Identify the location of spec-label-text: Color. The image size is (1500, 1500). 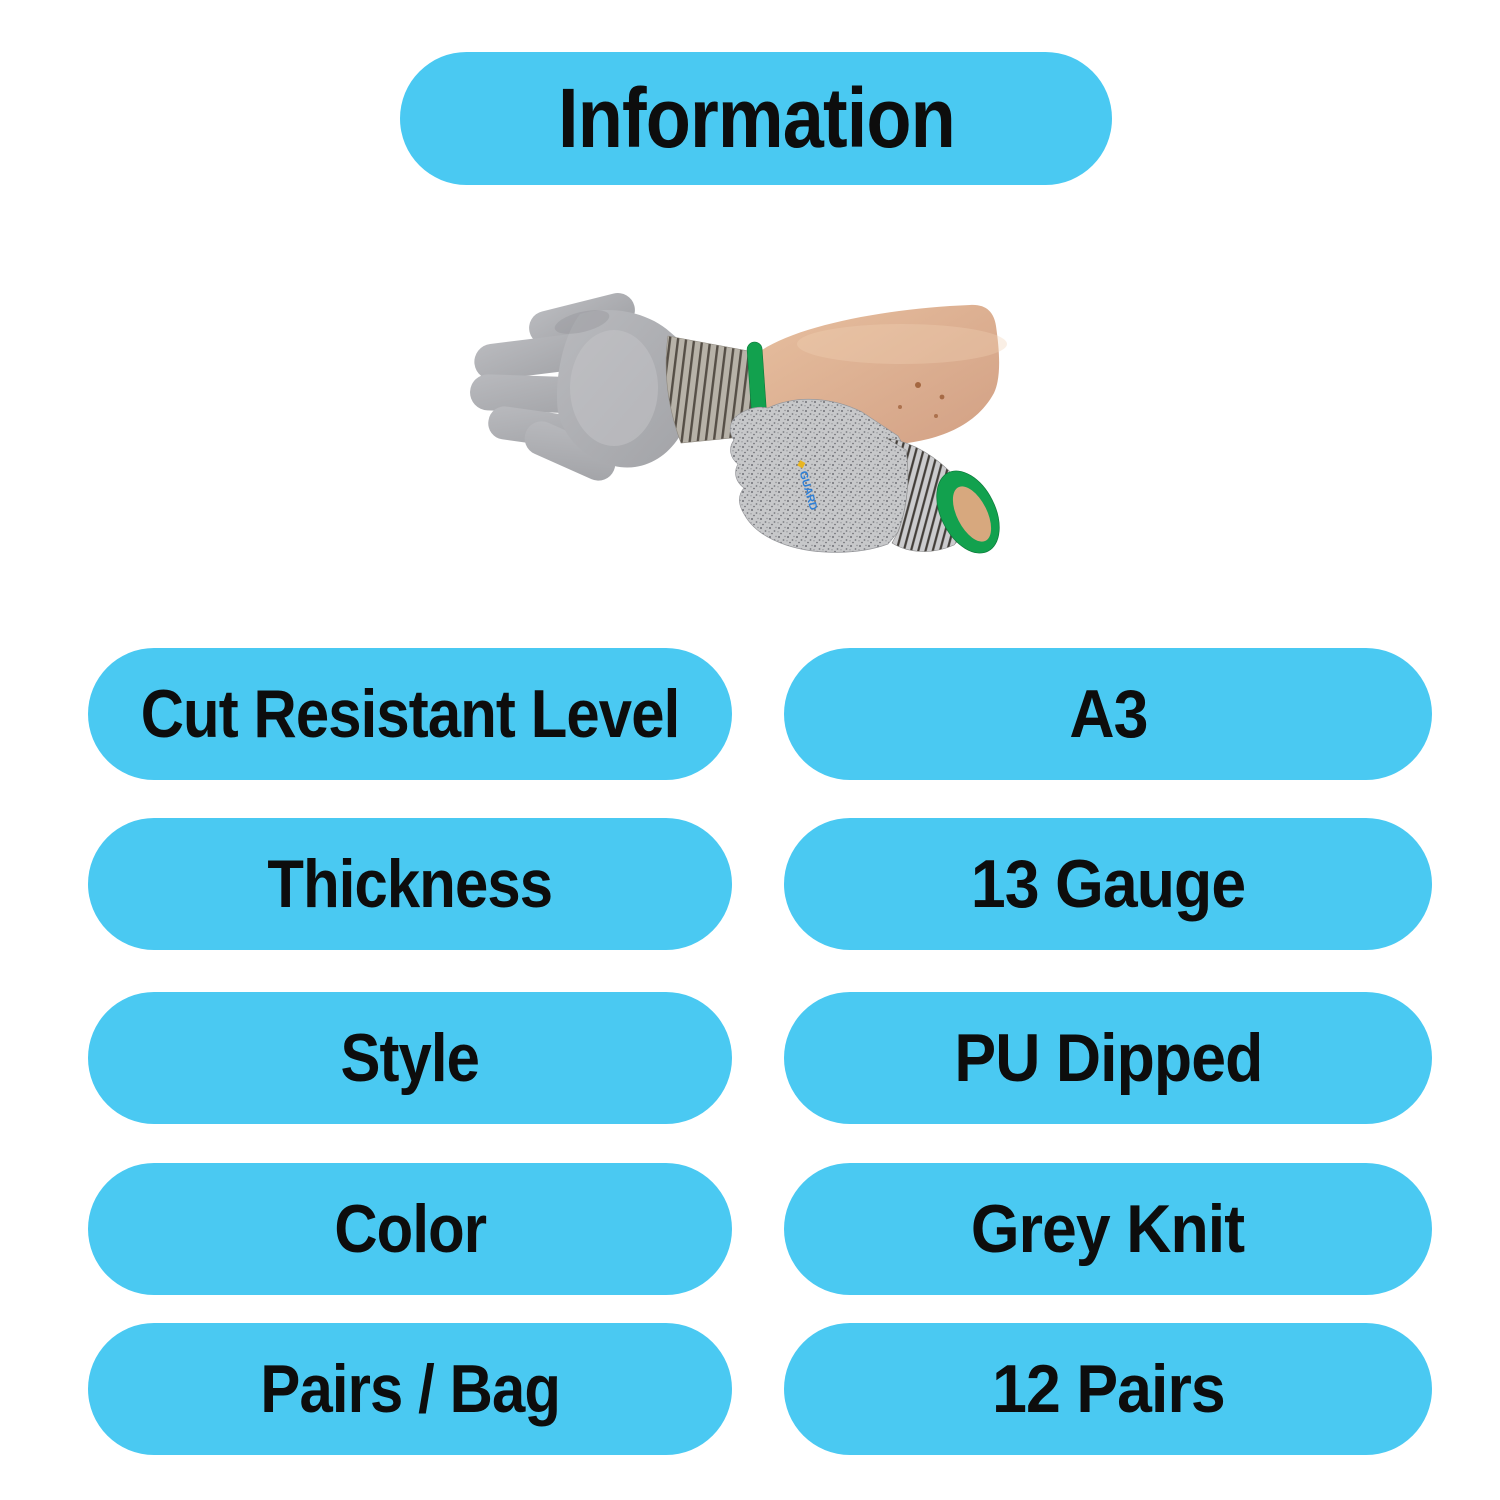
(410, 1229).